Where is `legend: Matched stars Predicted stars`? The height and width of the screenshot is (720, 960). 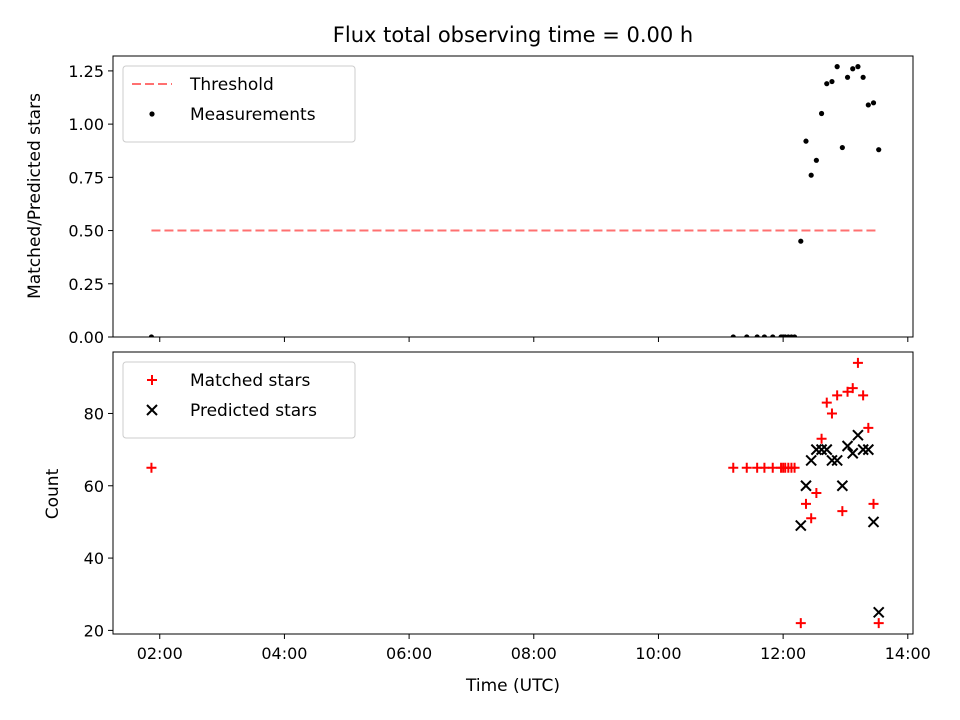 legend: Matched stars Predicted stars is located at coordinates (239, 400).